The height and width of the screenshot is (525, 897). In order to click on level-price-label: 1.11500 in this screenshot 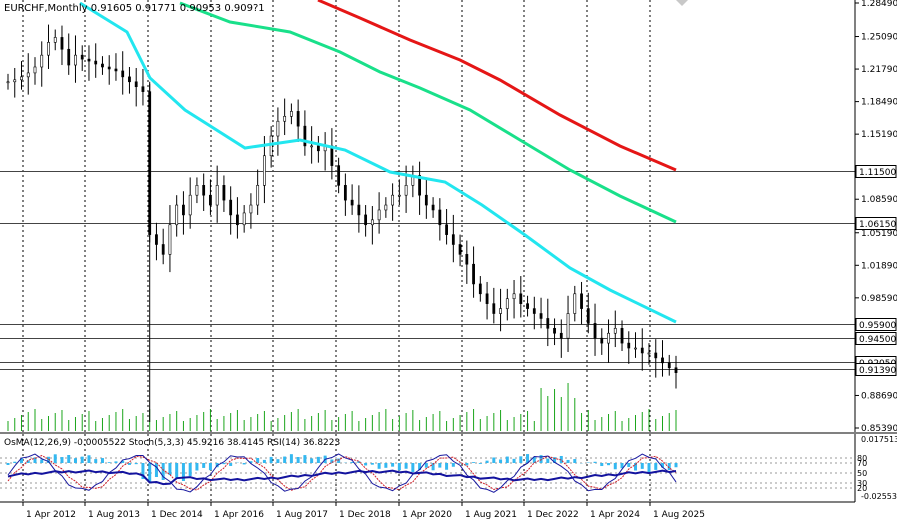, I will do `click(877, 173)`.